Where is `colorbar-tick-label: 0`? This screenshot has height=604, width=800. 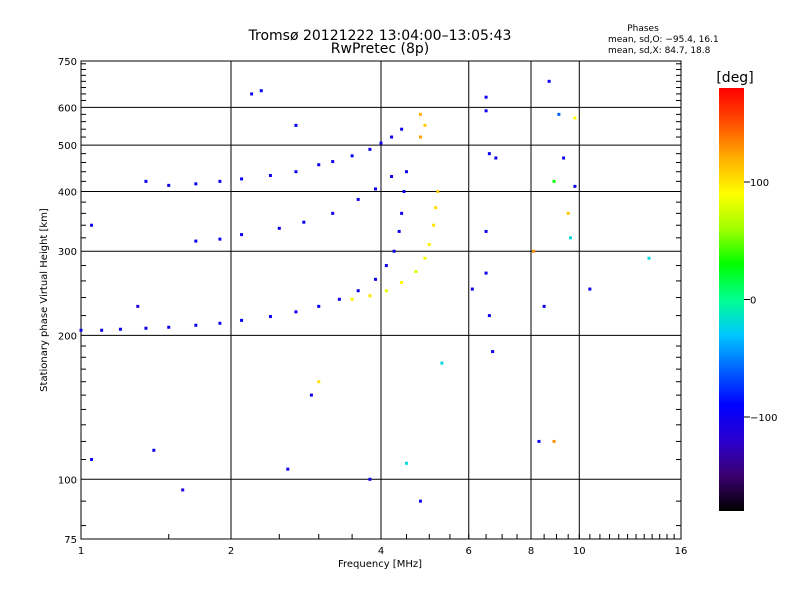 colorbar-tick-label: 0 is located at coordinates (753, 301).